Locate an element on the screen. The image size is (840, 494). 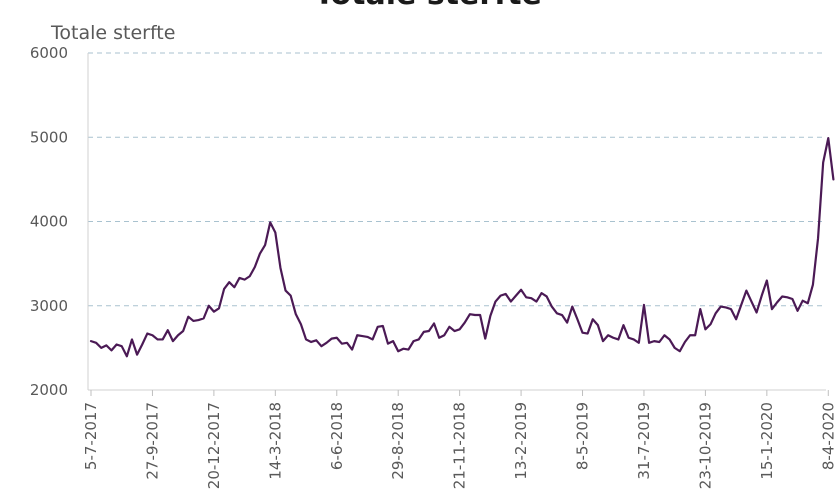
y-ticks: 2000 3000 4000 5000 6000 is located at coordinates (49, 221).